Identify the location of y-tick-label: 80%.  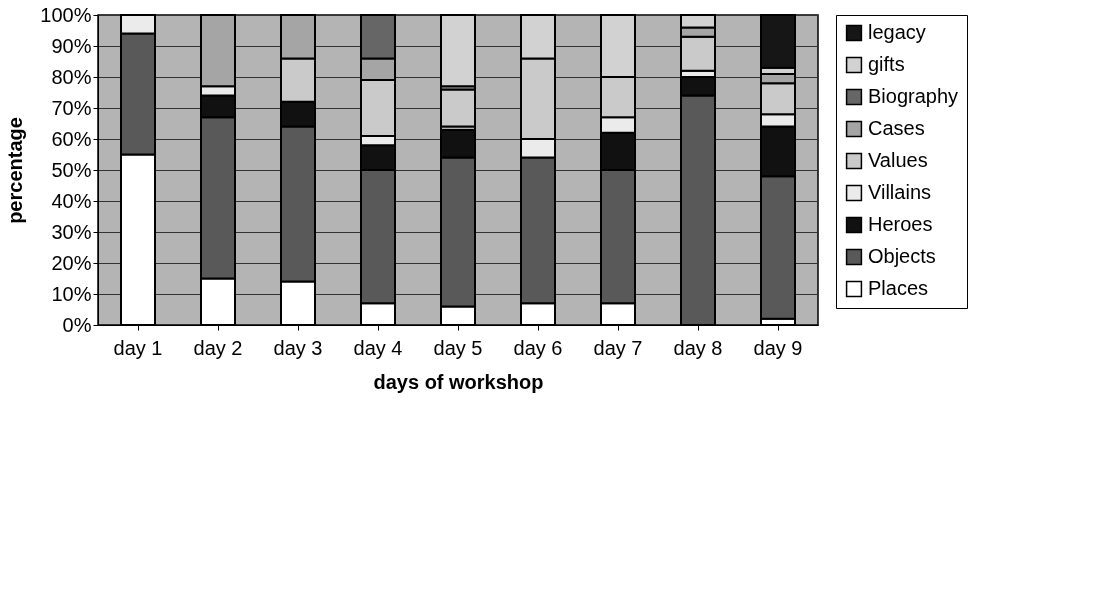
(71, 76).